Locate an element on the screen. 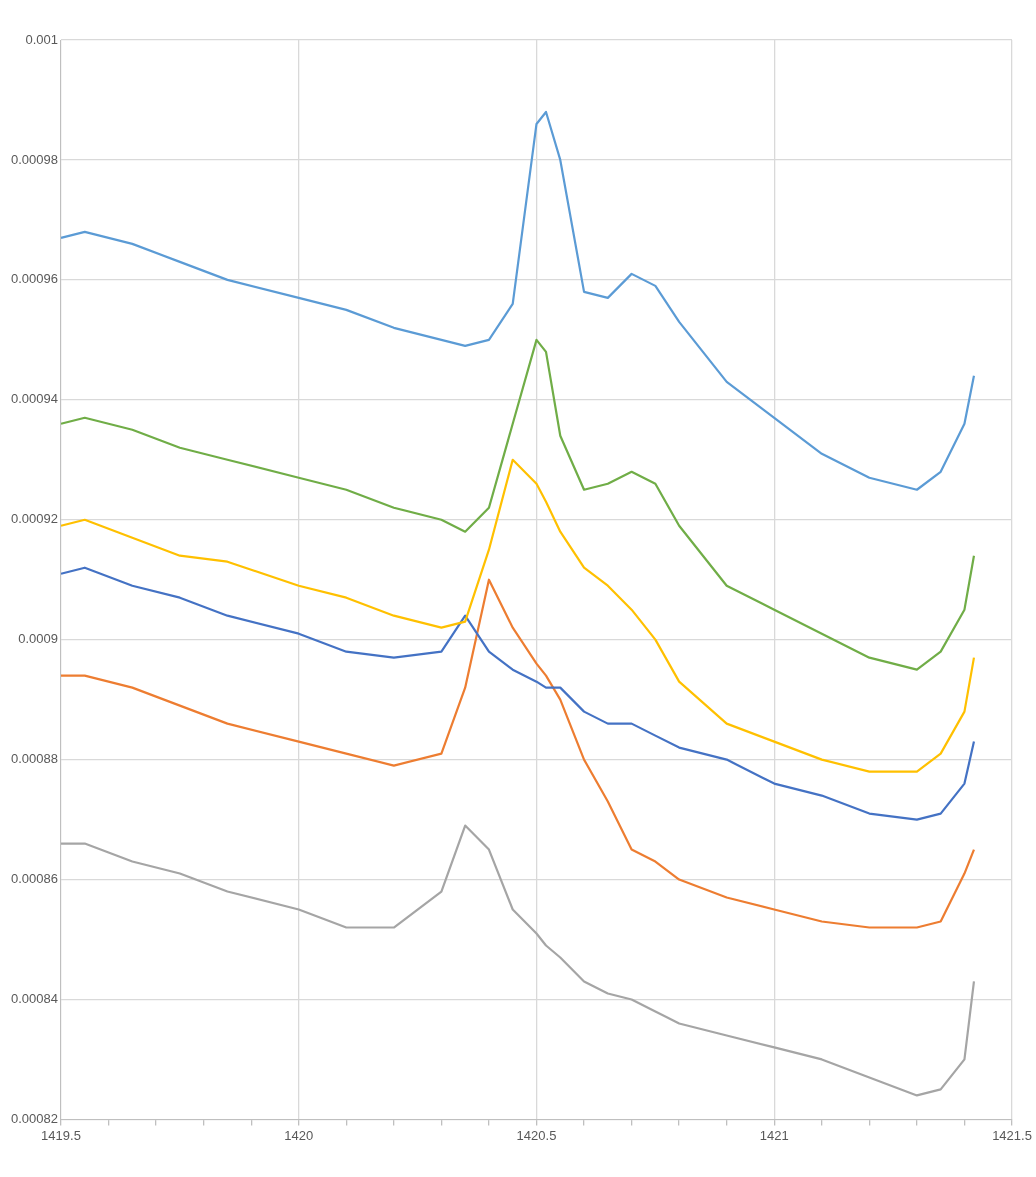 The image size is (1036, 1177). y-tick-label: 0.00086 is located at coordinates (34, 879).